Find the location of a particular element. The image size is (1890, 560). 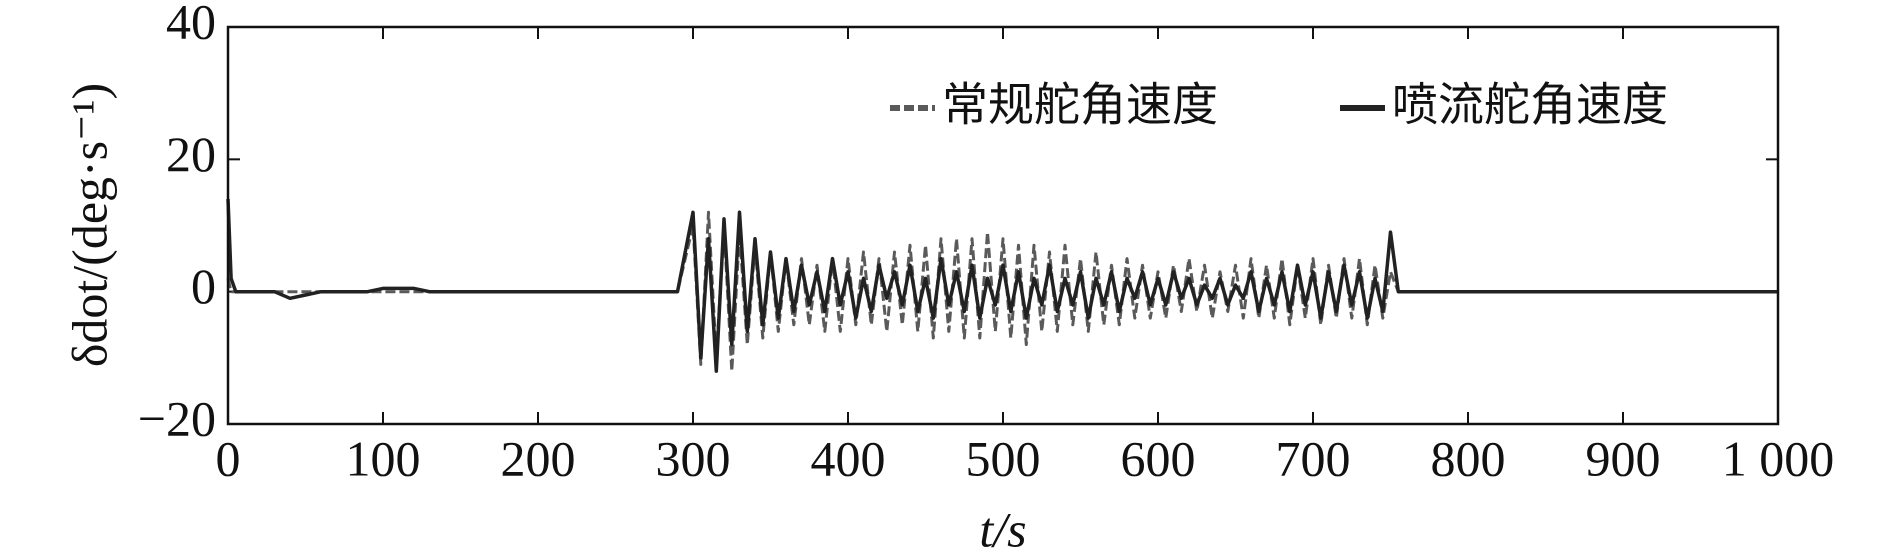

legend-label: 常规舵角速度 is located at coordinates (1080, 105).